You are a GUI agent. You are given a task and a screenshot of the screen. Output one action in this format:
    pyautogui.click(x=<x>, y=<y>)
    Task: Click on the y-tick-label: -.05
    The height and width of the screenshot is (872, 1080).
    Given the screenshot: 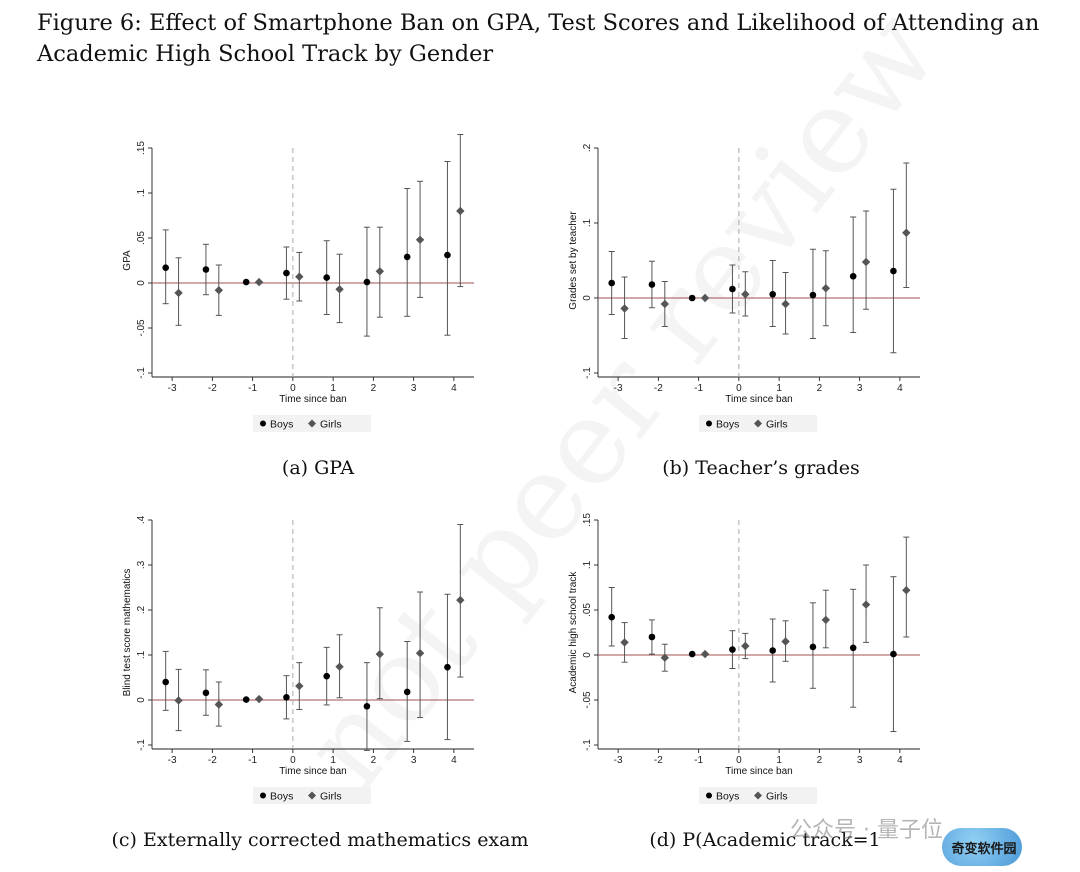 What is the action you would take?
    pyautogui.click(x=587, y=700)
    